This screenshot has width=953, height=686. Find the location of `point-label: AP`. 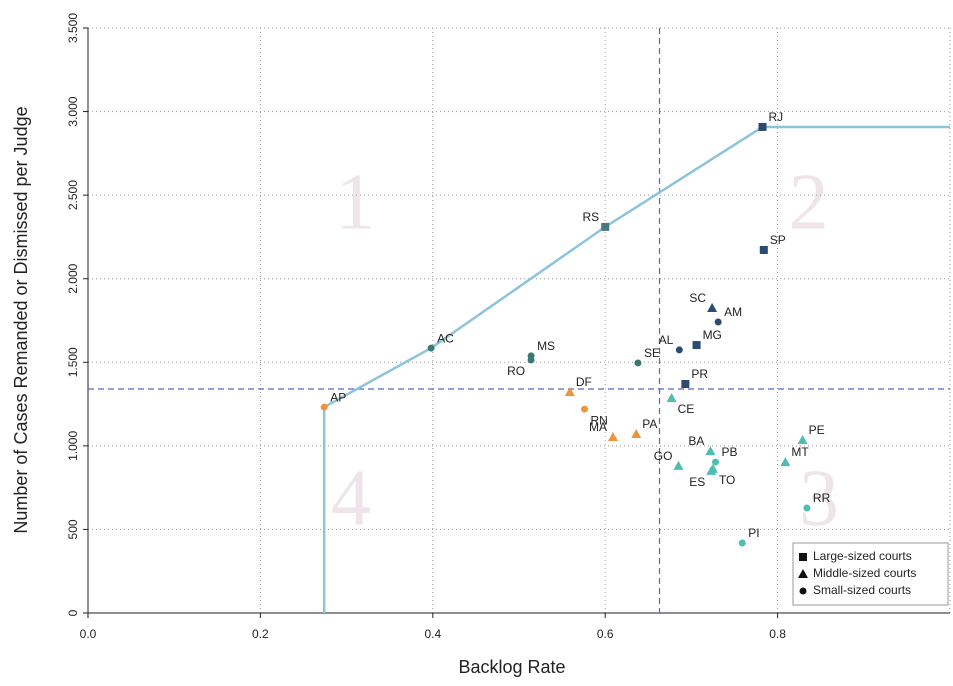

point-label: AP is located at coordinates (338, 397).